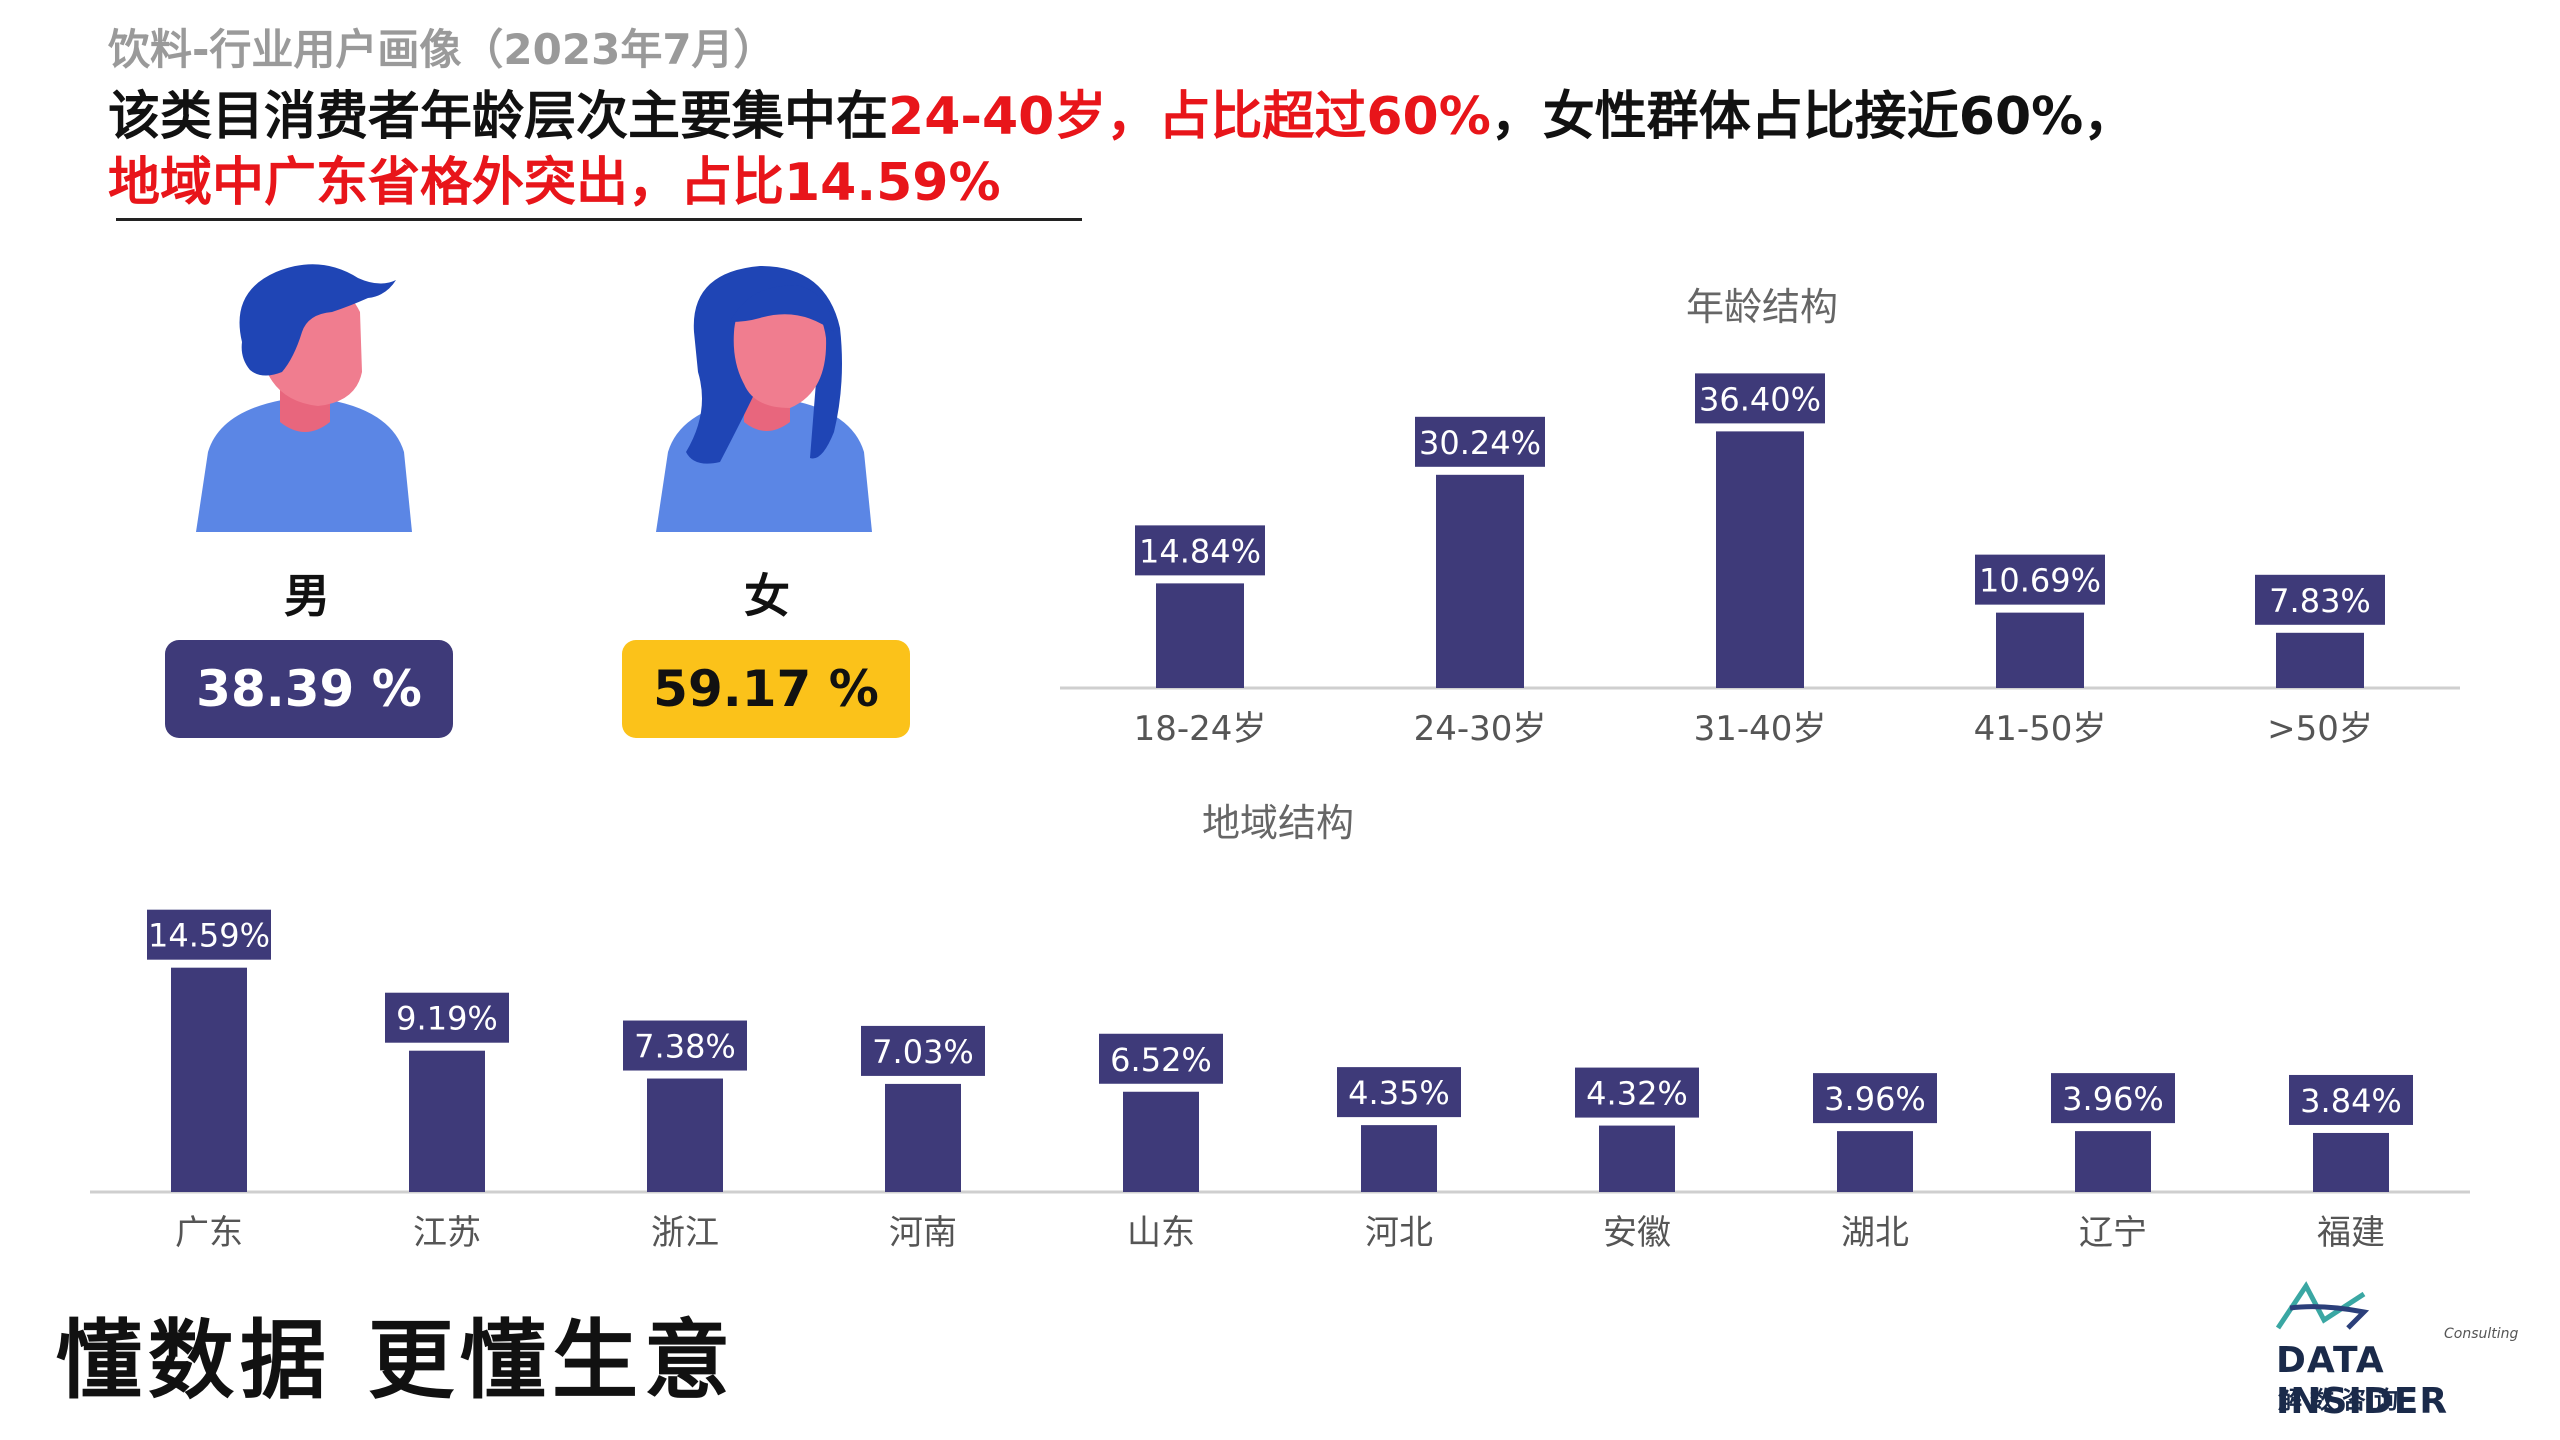 This screenshot has height=1440, width=2560. I want to click on data-insider-logo-icon, so click(2322, 1305).